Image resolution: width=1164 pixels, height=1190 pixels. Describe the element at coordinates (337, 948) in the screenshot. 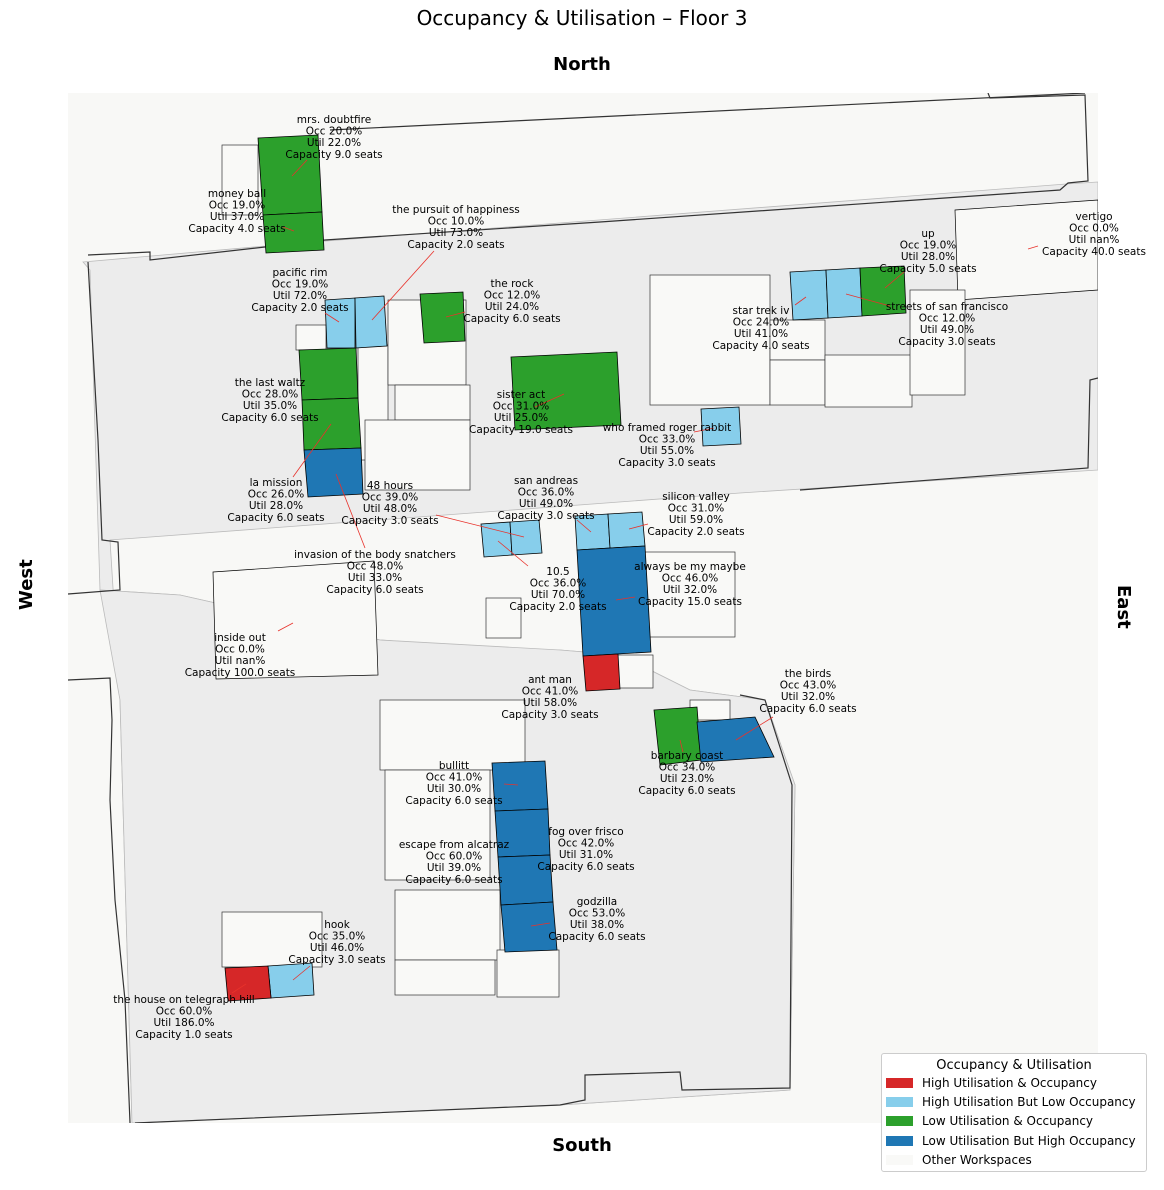

I see `room-label-util: Util 46.0%` at that location.